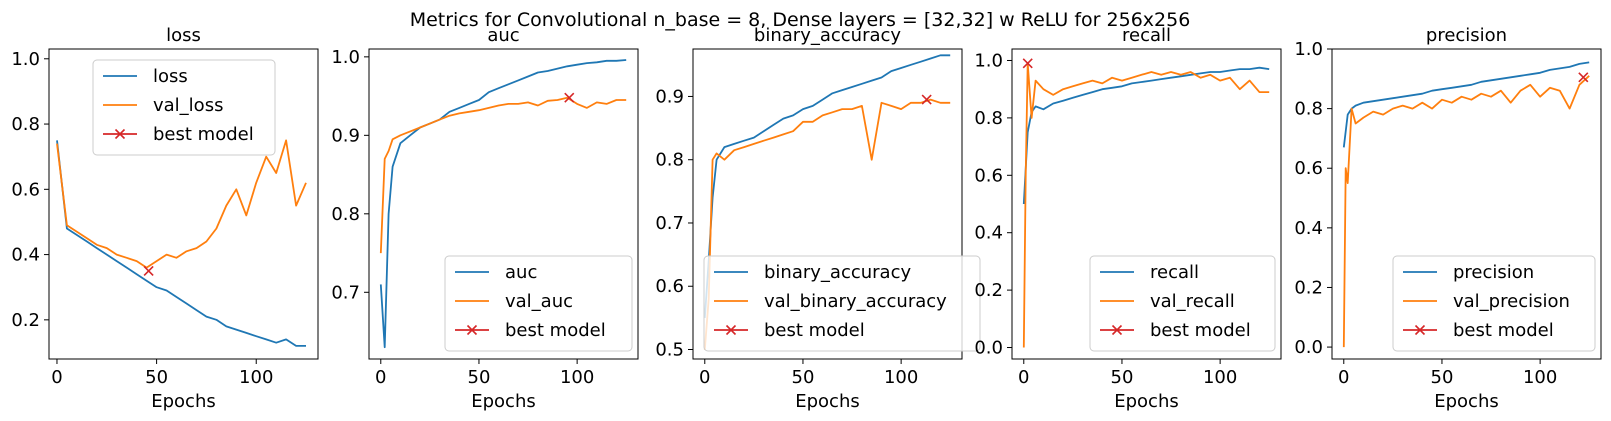 The width and height of the screenshot is (1611, 421). I want to click on legend-entry-label: binary_accuracy, so click(837, 272).